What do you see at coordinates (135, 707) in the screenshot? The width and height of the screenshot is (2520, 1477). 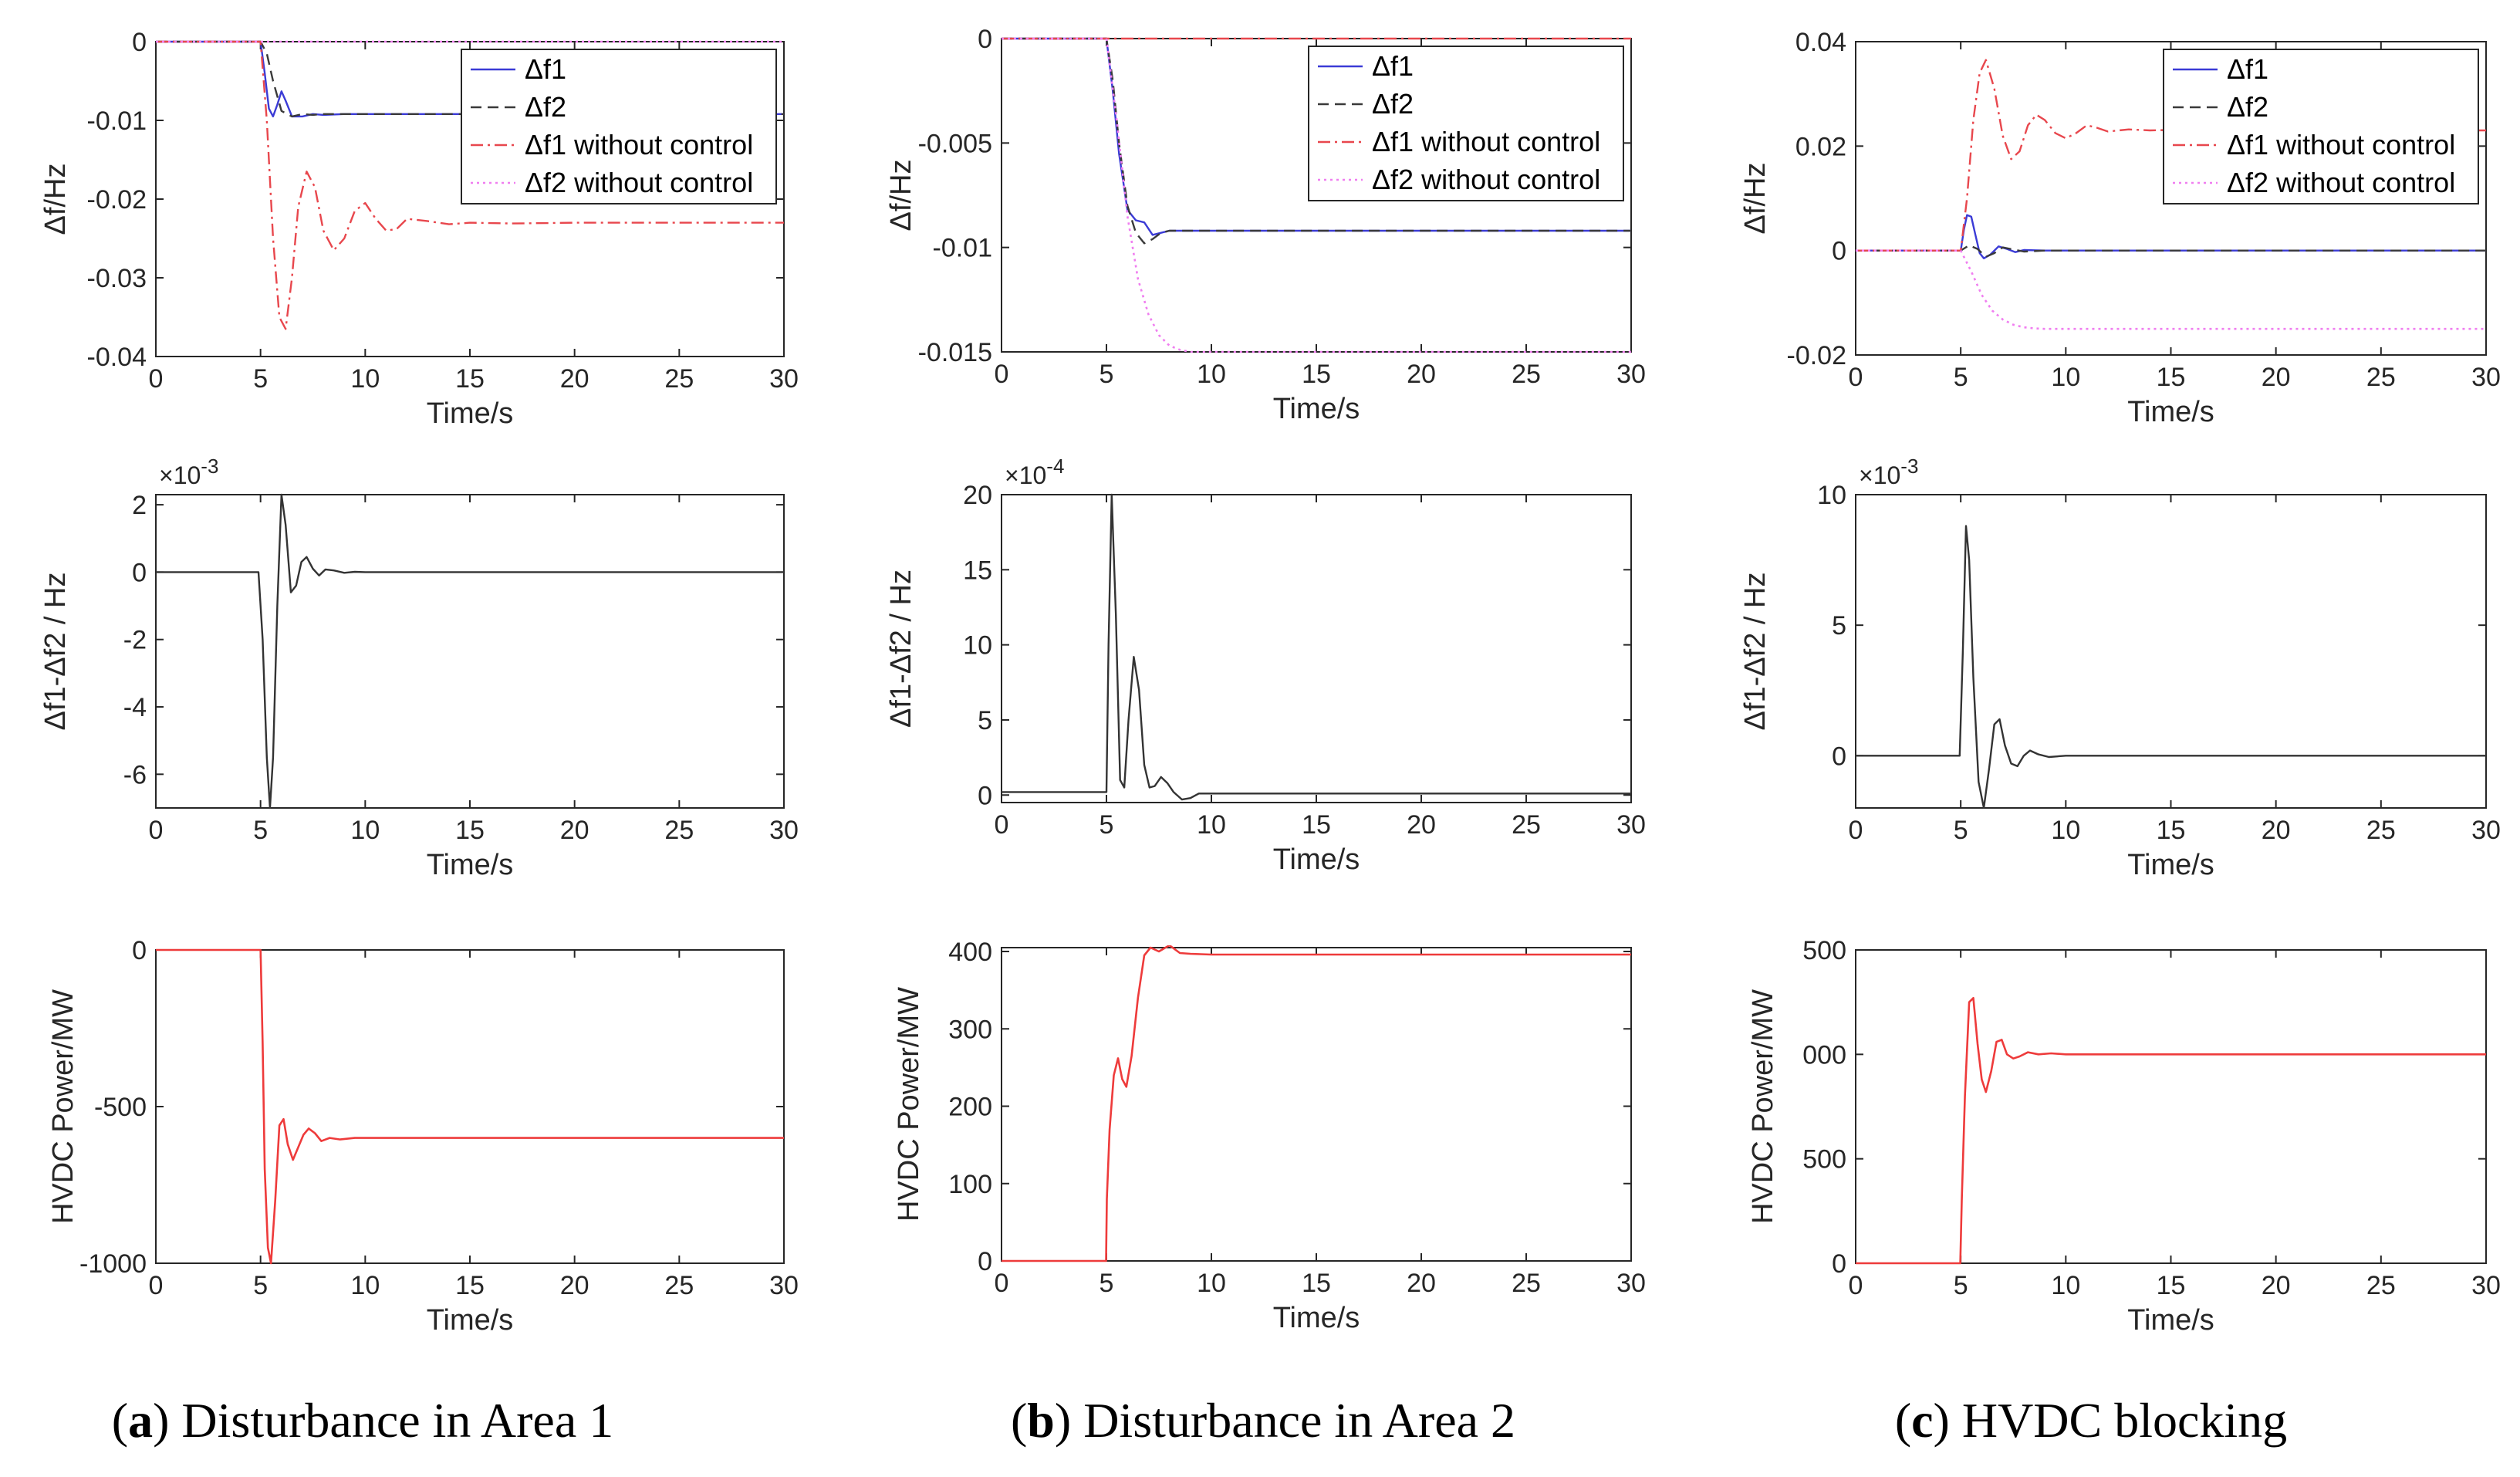 I see `y-tick-label: -4` at bounding box center [135, 707].